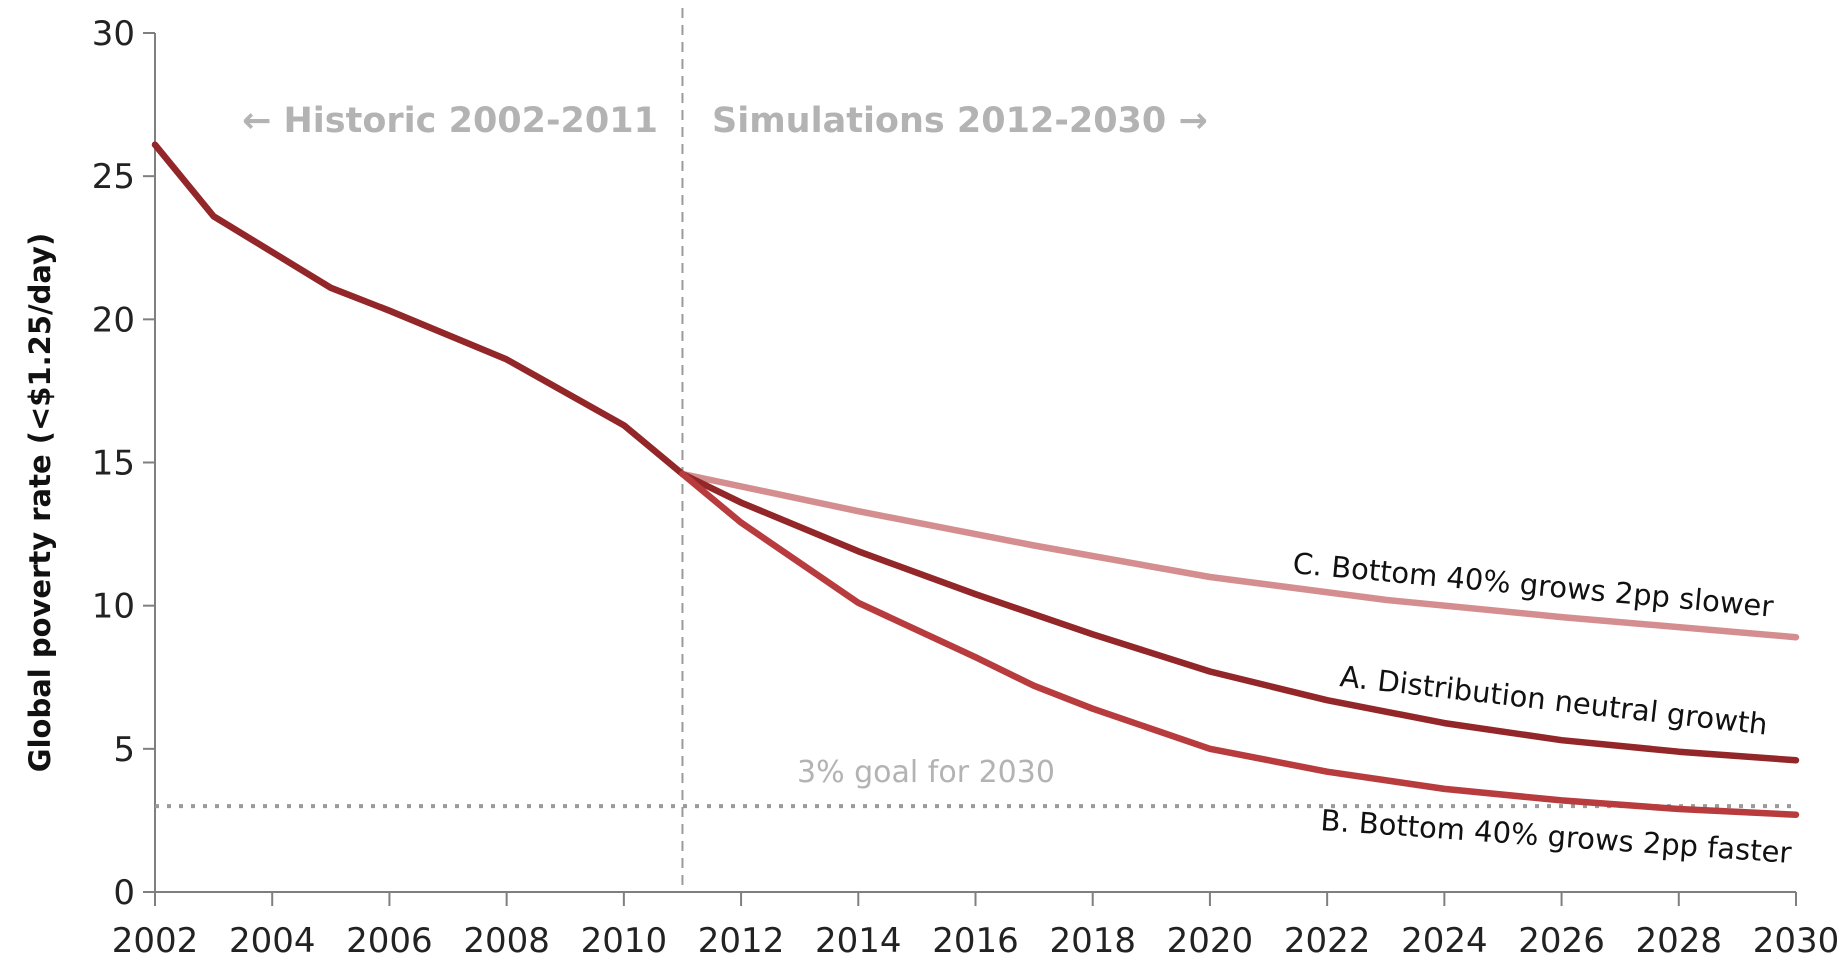  What do you see at coordinates (1210, 941) in the screenshot?
I see `x-tick-label-2020: 2020` at bounding box center [1210, 941].